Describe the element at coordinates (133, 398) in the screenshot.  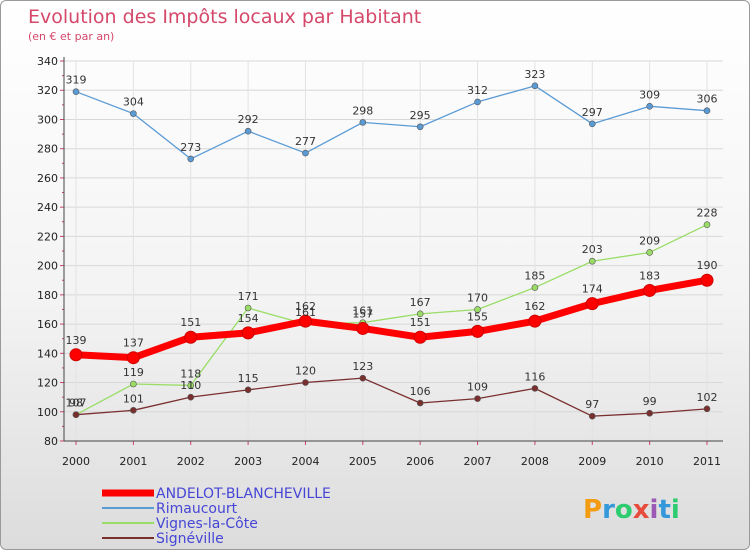
I see `data-label: 101` at that location.